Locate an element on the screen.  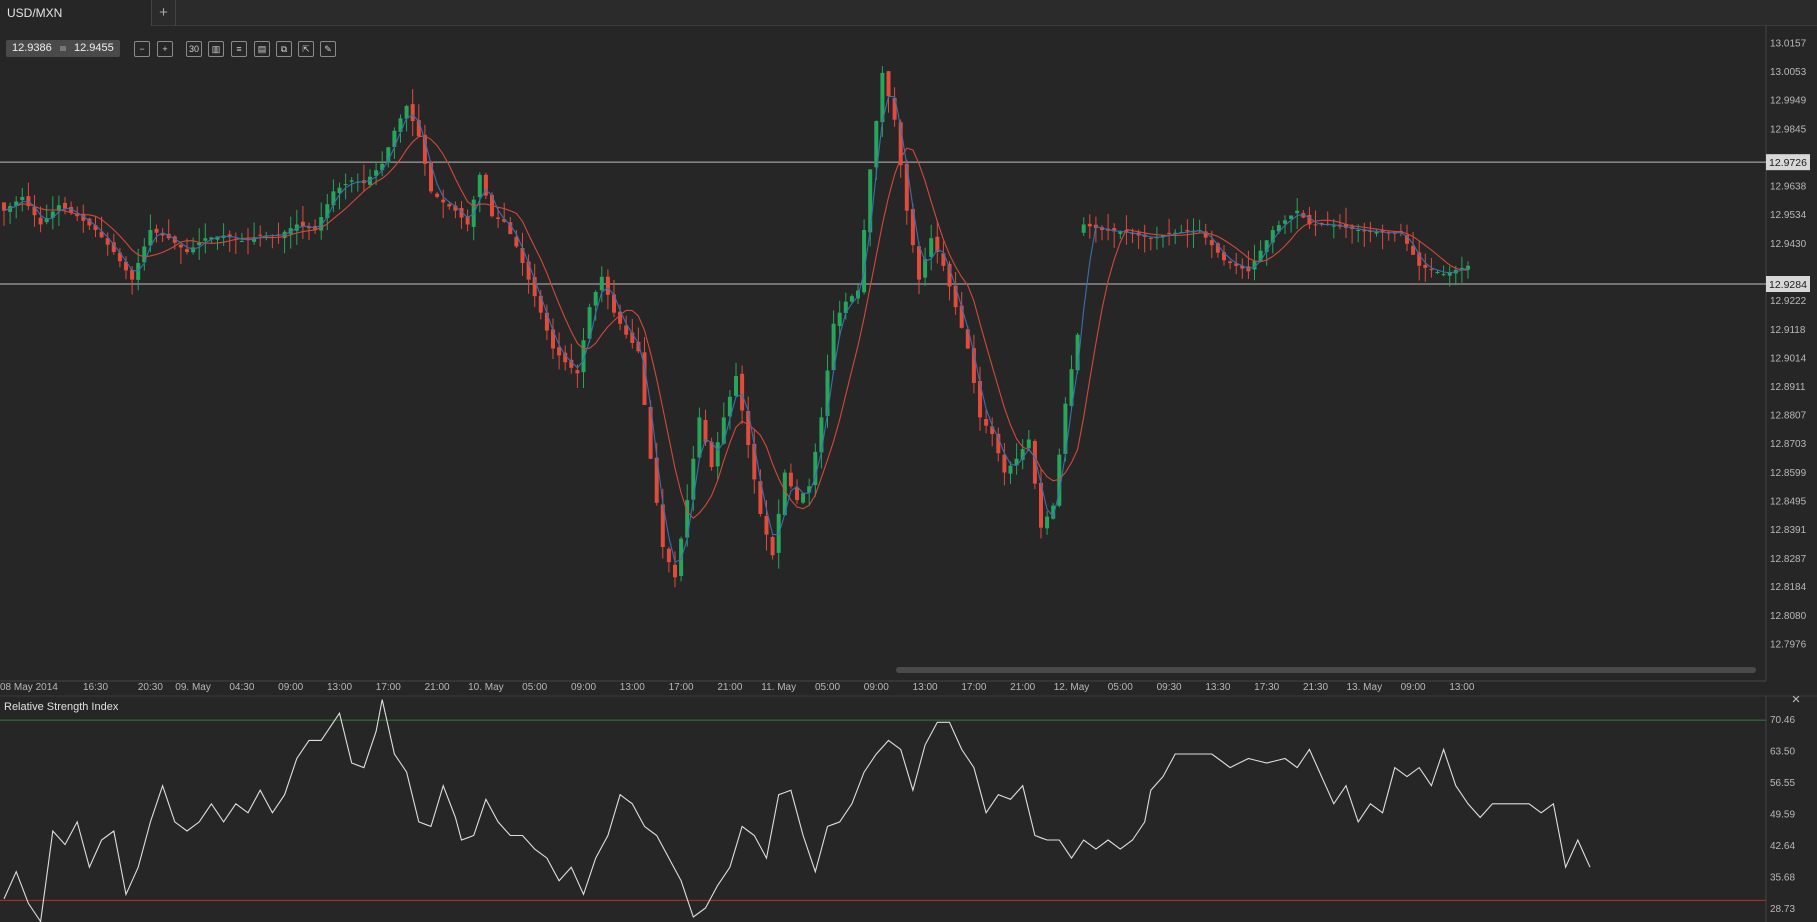
price-tick-label-5: 12.9534 is located at coordinates (1788, 215).